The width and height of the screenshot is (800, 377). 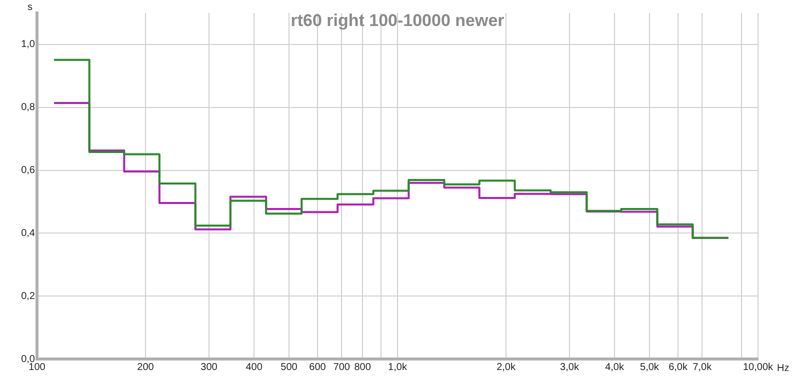 I want to click on x-tick-label: 4,0k, so click(x=615, y=367).